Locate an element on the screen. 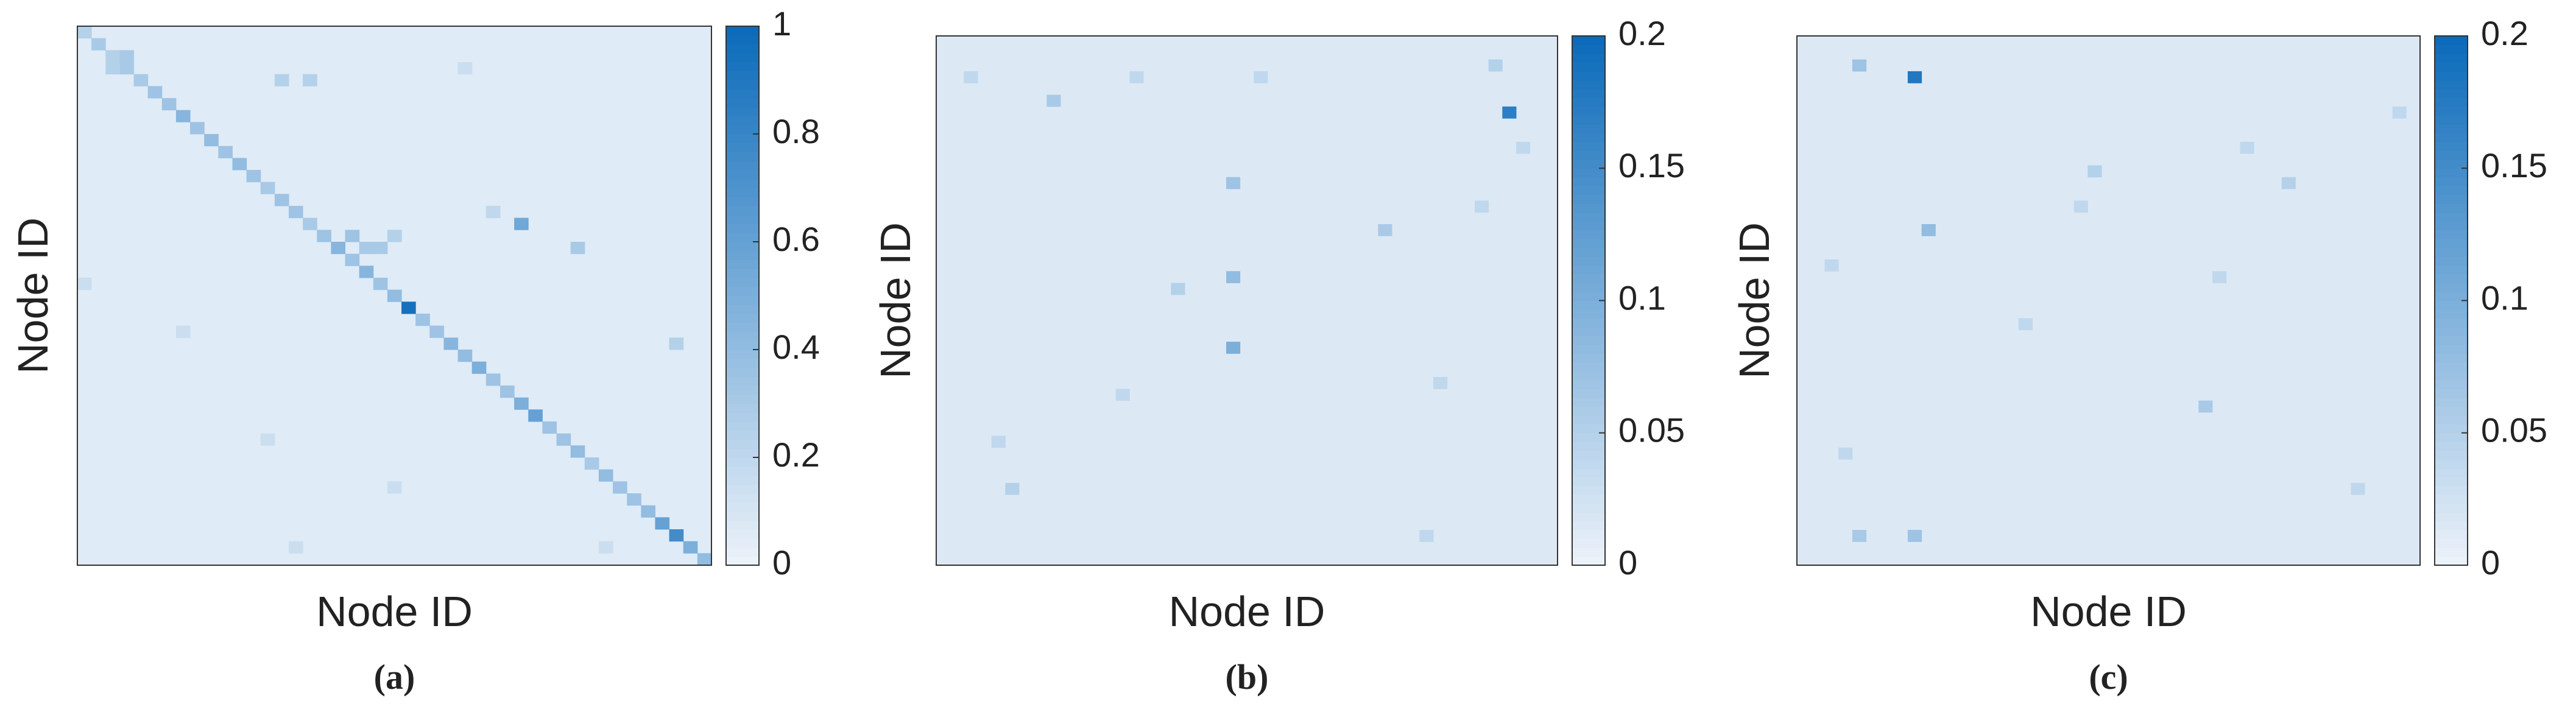  colorbar-tick-label: 0.05 is located at coordinates (1652, 430).